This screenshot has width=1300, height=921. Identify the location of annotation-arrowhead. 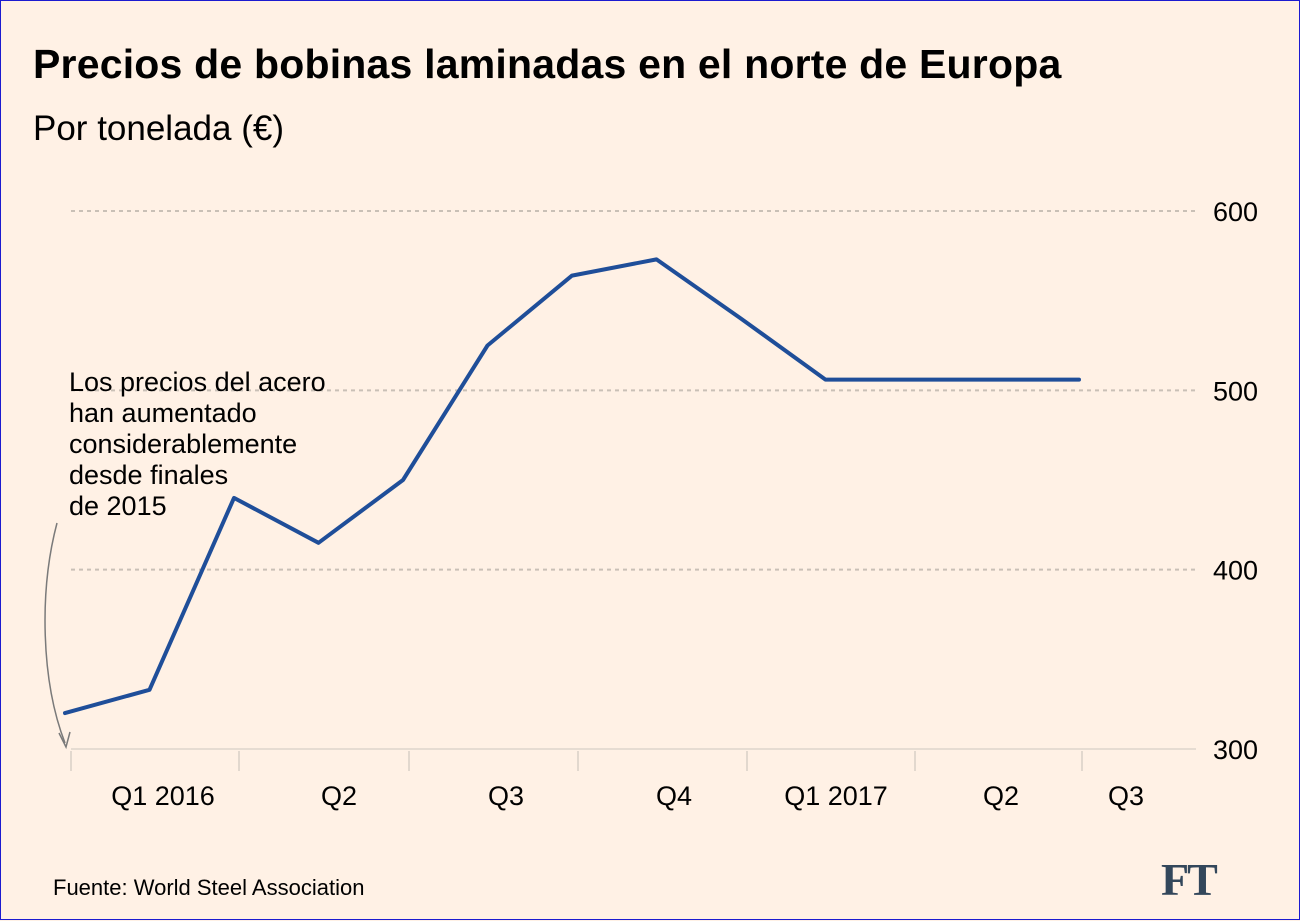
(64, 740).